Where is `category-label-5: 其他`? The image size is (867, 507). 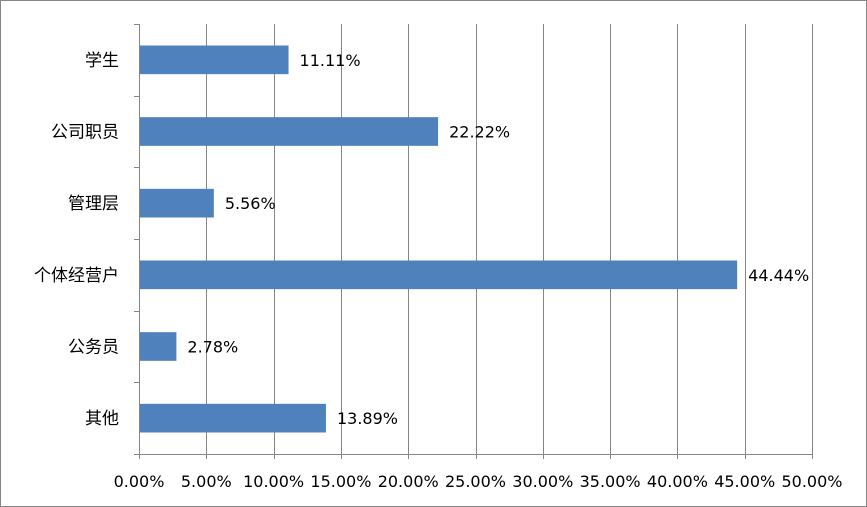
category-label-5: 其他 is located at coordinates (102, 419).